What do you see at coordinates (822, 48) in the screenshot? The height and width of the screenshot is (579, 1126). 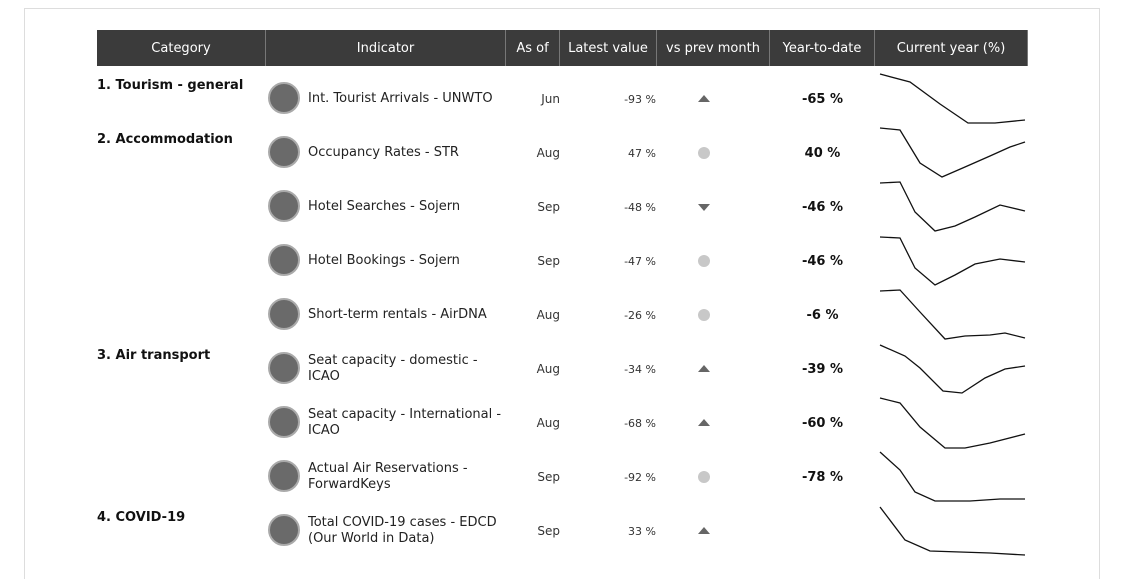 I see `column-header: Year-to-date` at bounding box center [822, 48].